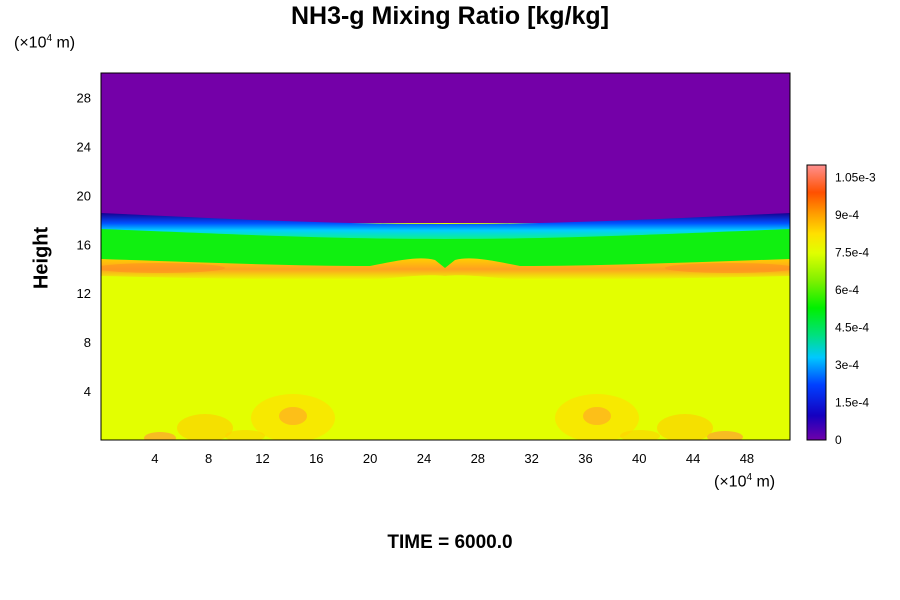 This screenshot has height=600, width=900. What do you see at coordinates (816, 302) in the screenshot?
I see `colorbar` at bounding box center [816, 302].